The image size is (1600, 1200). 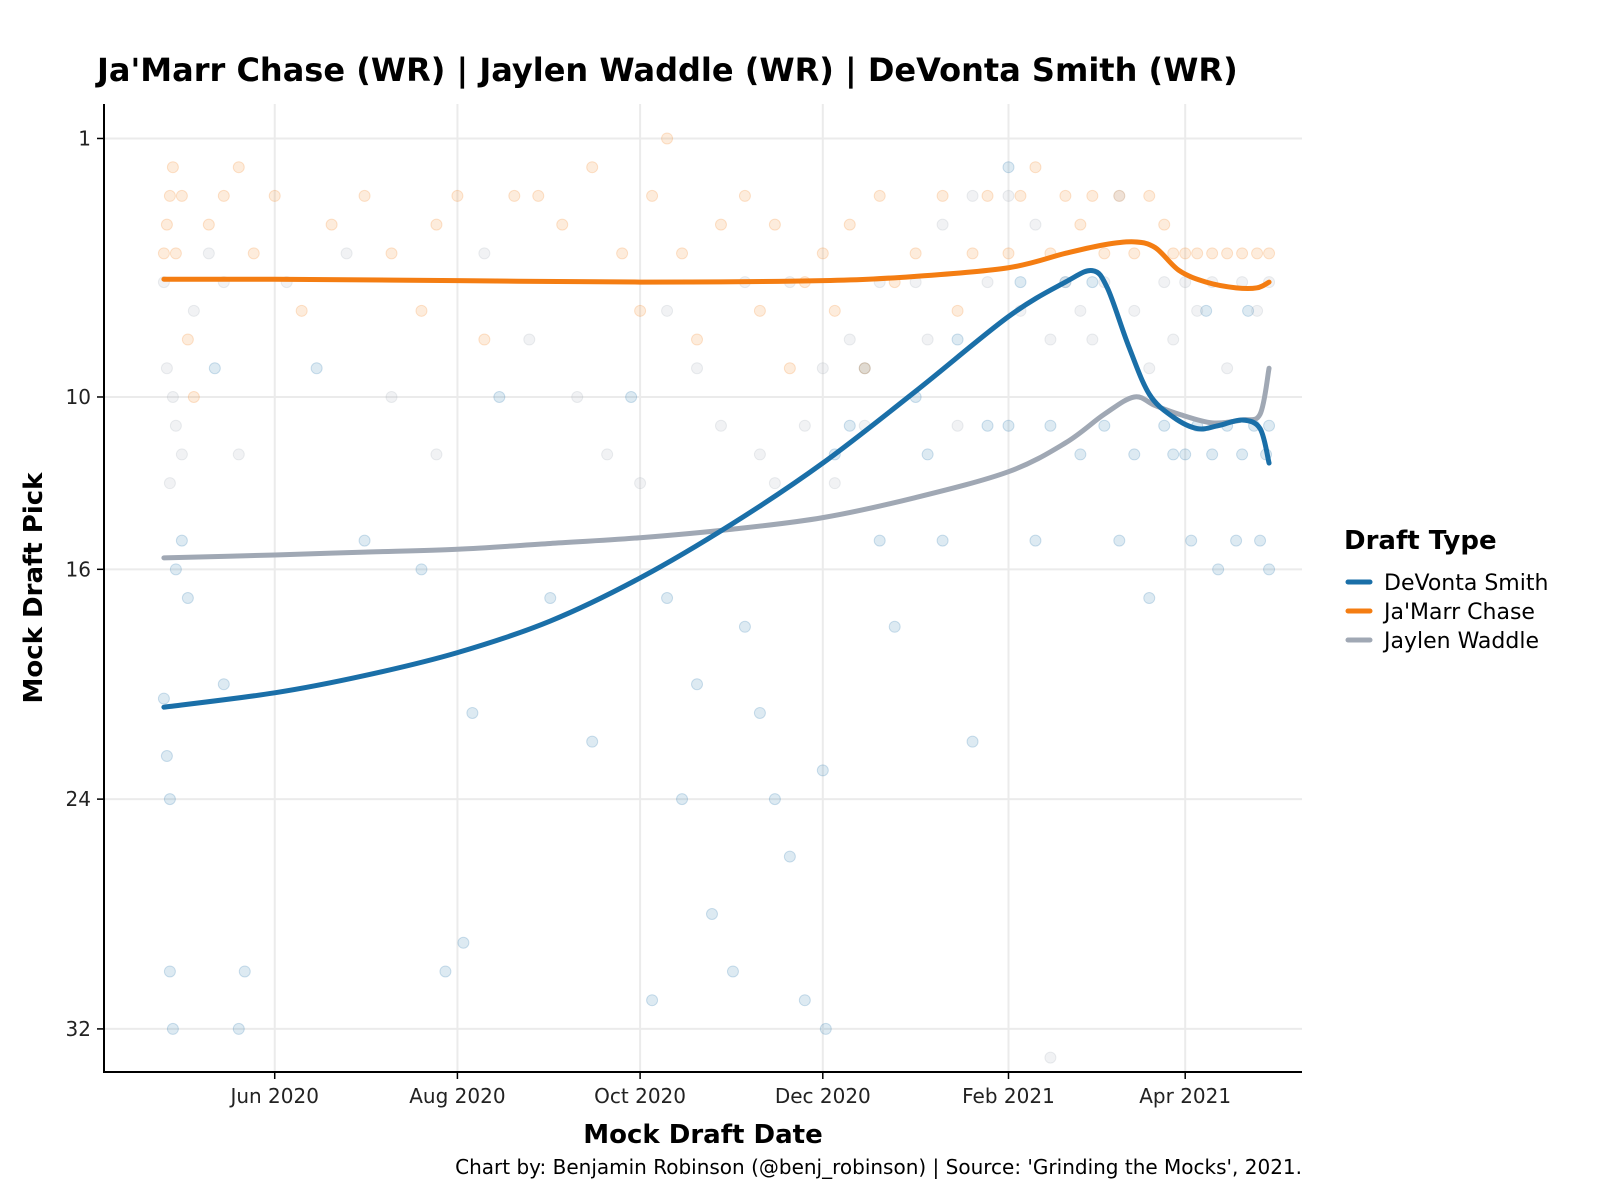 I want to click on y-axis-title: Mock Draft Pick, so click(x=34, y=588).